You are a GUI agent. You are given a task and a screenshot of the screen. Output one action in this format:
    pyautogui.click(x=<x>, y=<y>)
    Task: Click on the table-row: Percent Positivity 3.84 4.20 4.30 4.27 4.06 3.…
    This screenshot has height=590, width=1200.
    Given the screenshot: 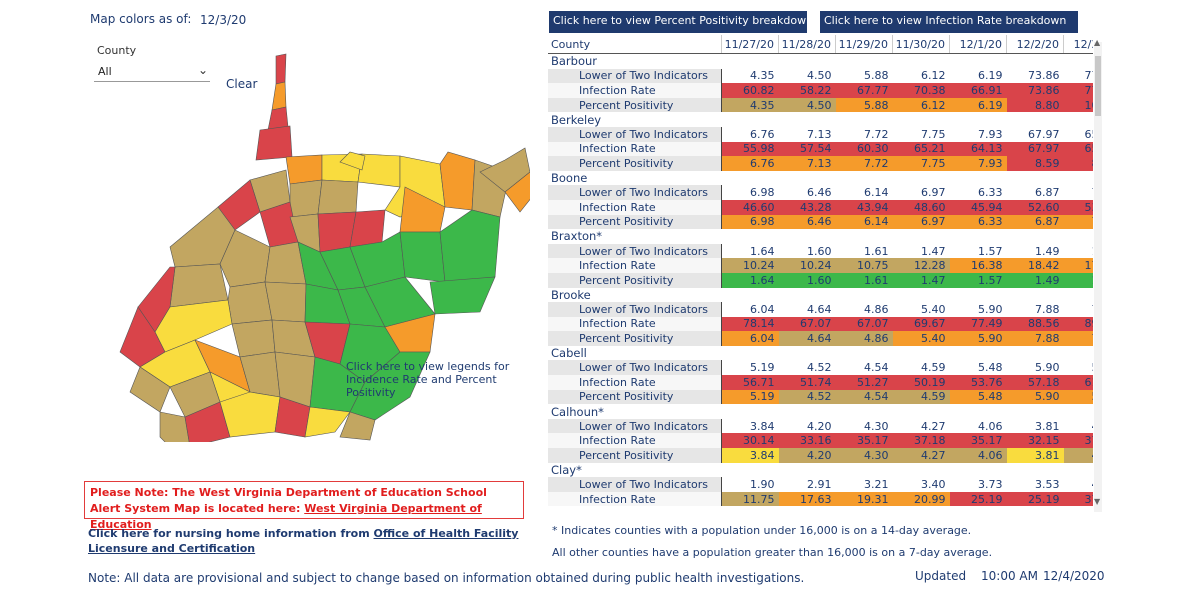 What is the action you would take?
    pyautogui.click(x=820, y=455)
    